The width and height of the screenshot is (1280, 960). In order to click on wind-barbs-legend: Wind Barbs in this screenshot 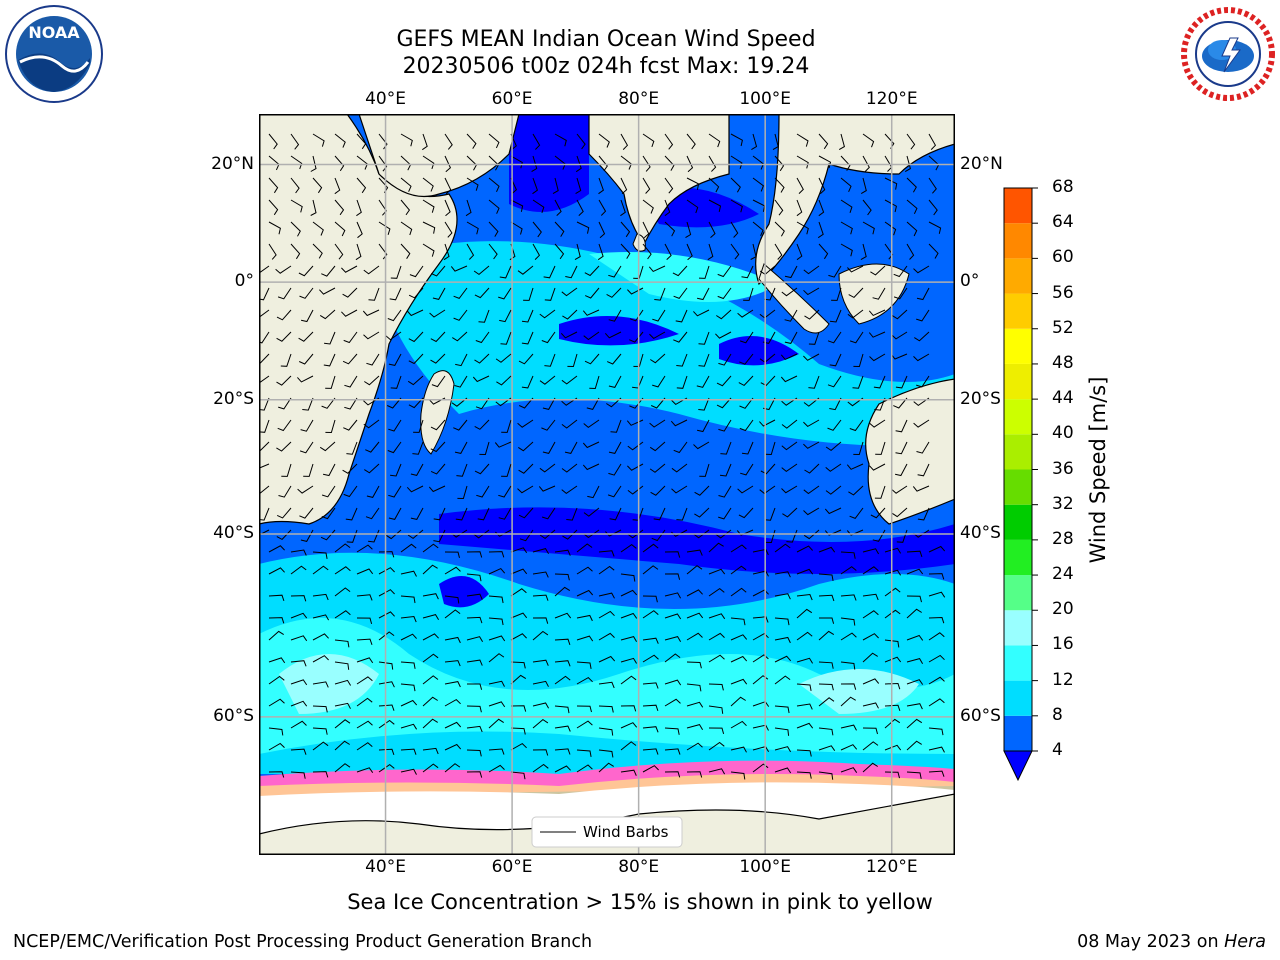, I will do `click(607, 832)`.